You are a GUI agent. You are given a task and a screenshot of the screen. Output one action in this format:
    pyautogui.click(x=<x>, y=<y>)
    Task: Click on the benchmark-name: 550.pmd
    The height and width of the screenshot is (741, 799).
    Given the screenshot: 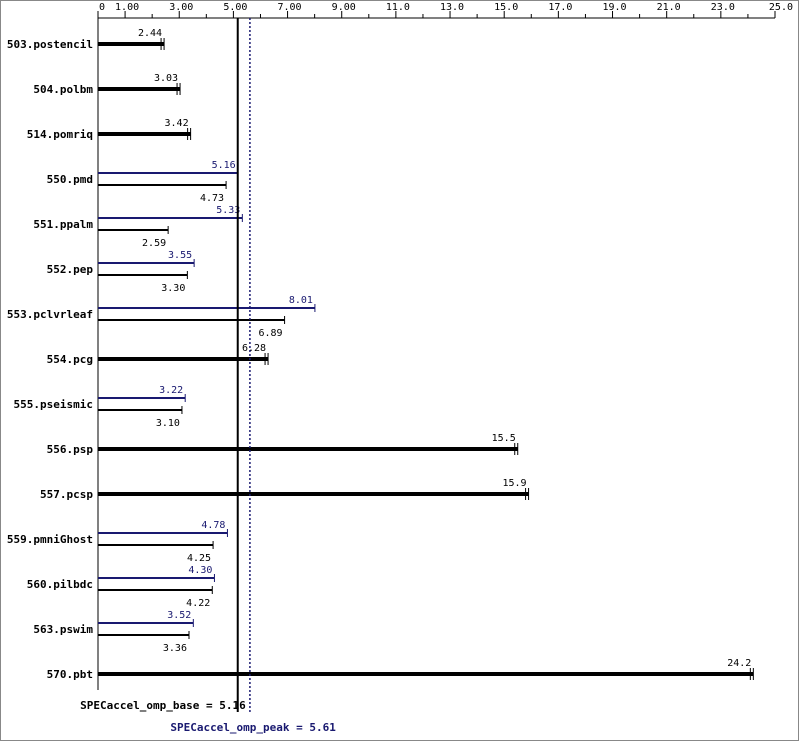 What is the action you would take?
    pyautogui.click(x=70, y=179)
    